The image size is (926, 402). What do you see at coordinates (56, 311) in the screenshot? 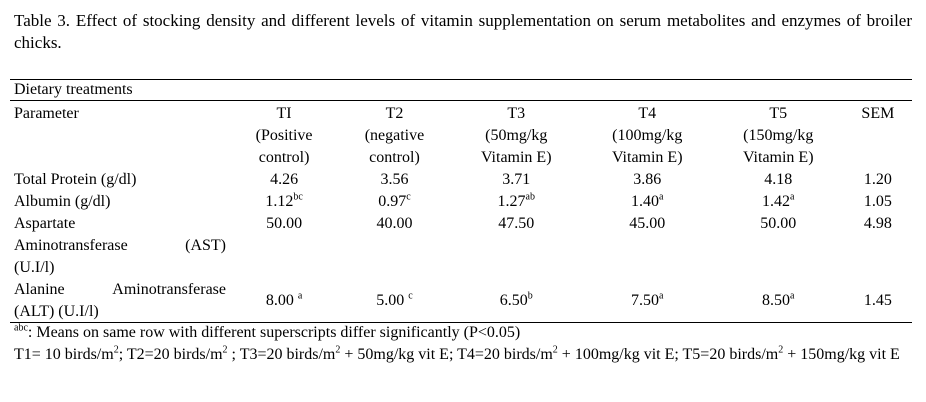
I see `row-label-line: (ALT) (U.I/l)` at bounding box center [56, 311].